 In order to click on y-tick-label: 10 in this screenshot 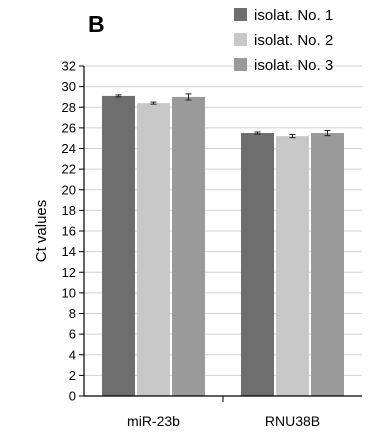, I will do `click(69, 292)`.